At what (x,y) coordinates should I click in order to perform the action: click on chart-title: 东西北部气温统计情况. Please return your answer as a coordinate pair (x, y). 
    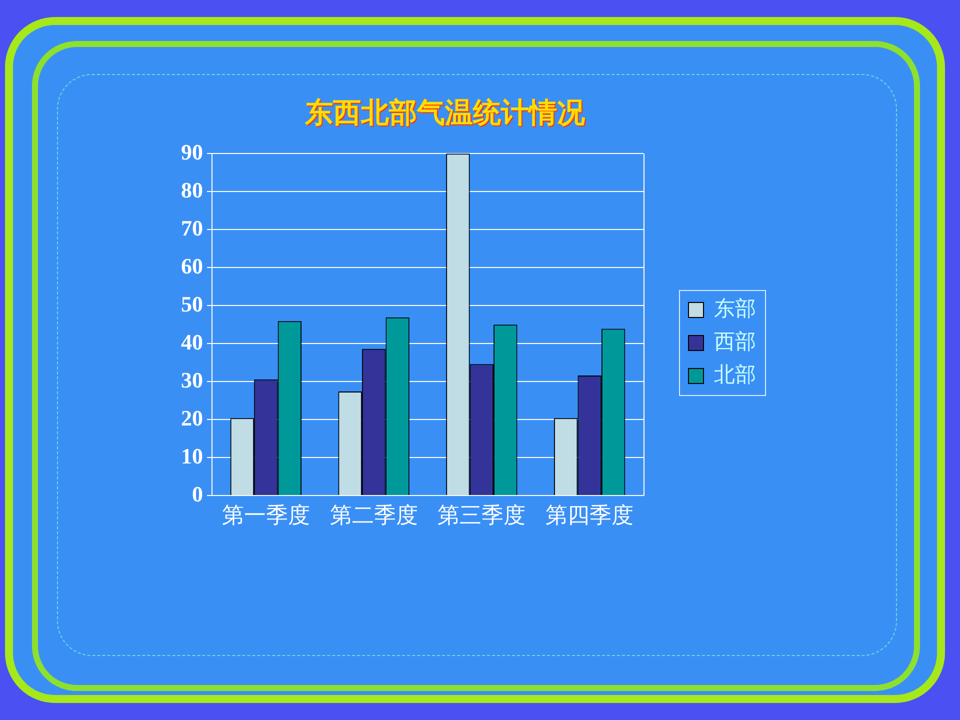
    Looking at the image, I should click on (445, 113).